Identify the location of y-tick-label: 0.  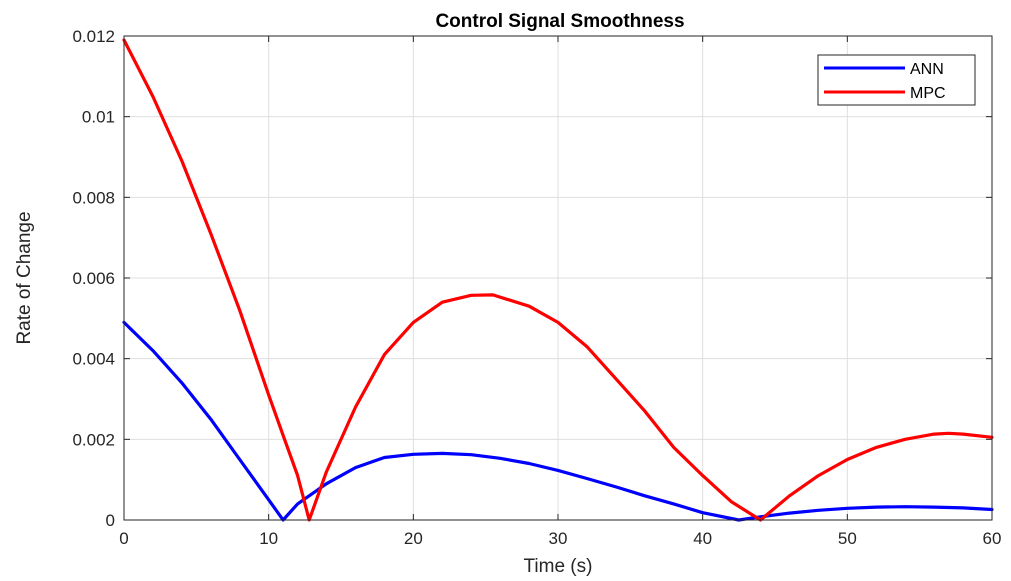
(110, 520).